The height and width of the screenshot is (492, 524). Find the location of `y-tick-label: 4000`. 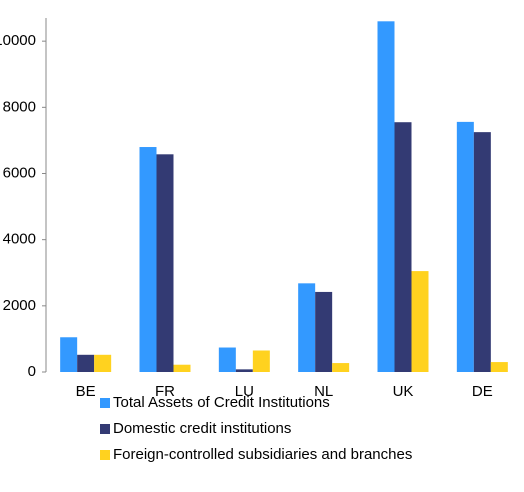

y-tick-label: 4000 is located at coordinates (19, 239).